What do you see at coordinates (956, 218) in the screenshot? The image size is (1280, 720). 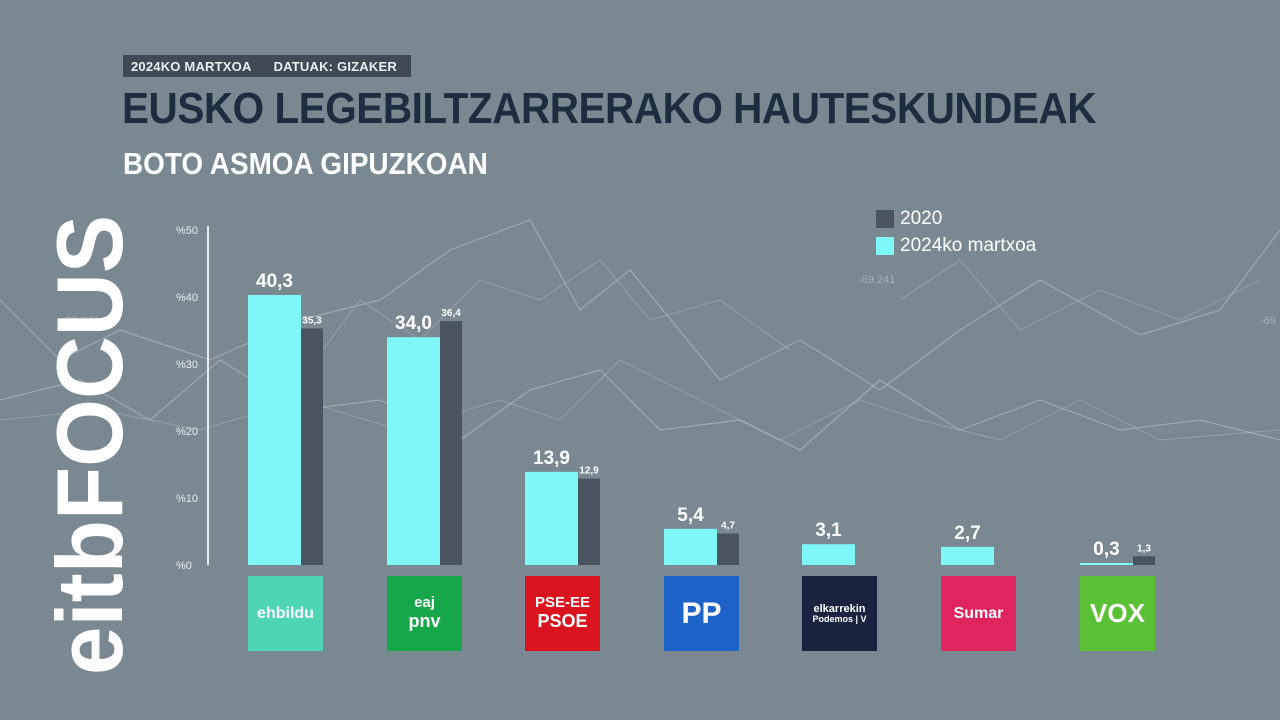 I see `legend-item: 2020` at bounding box center [956, 218].